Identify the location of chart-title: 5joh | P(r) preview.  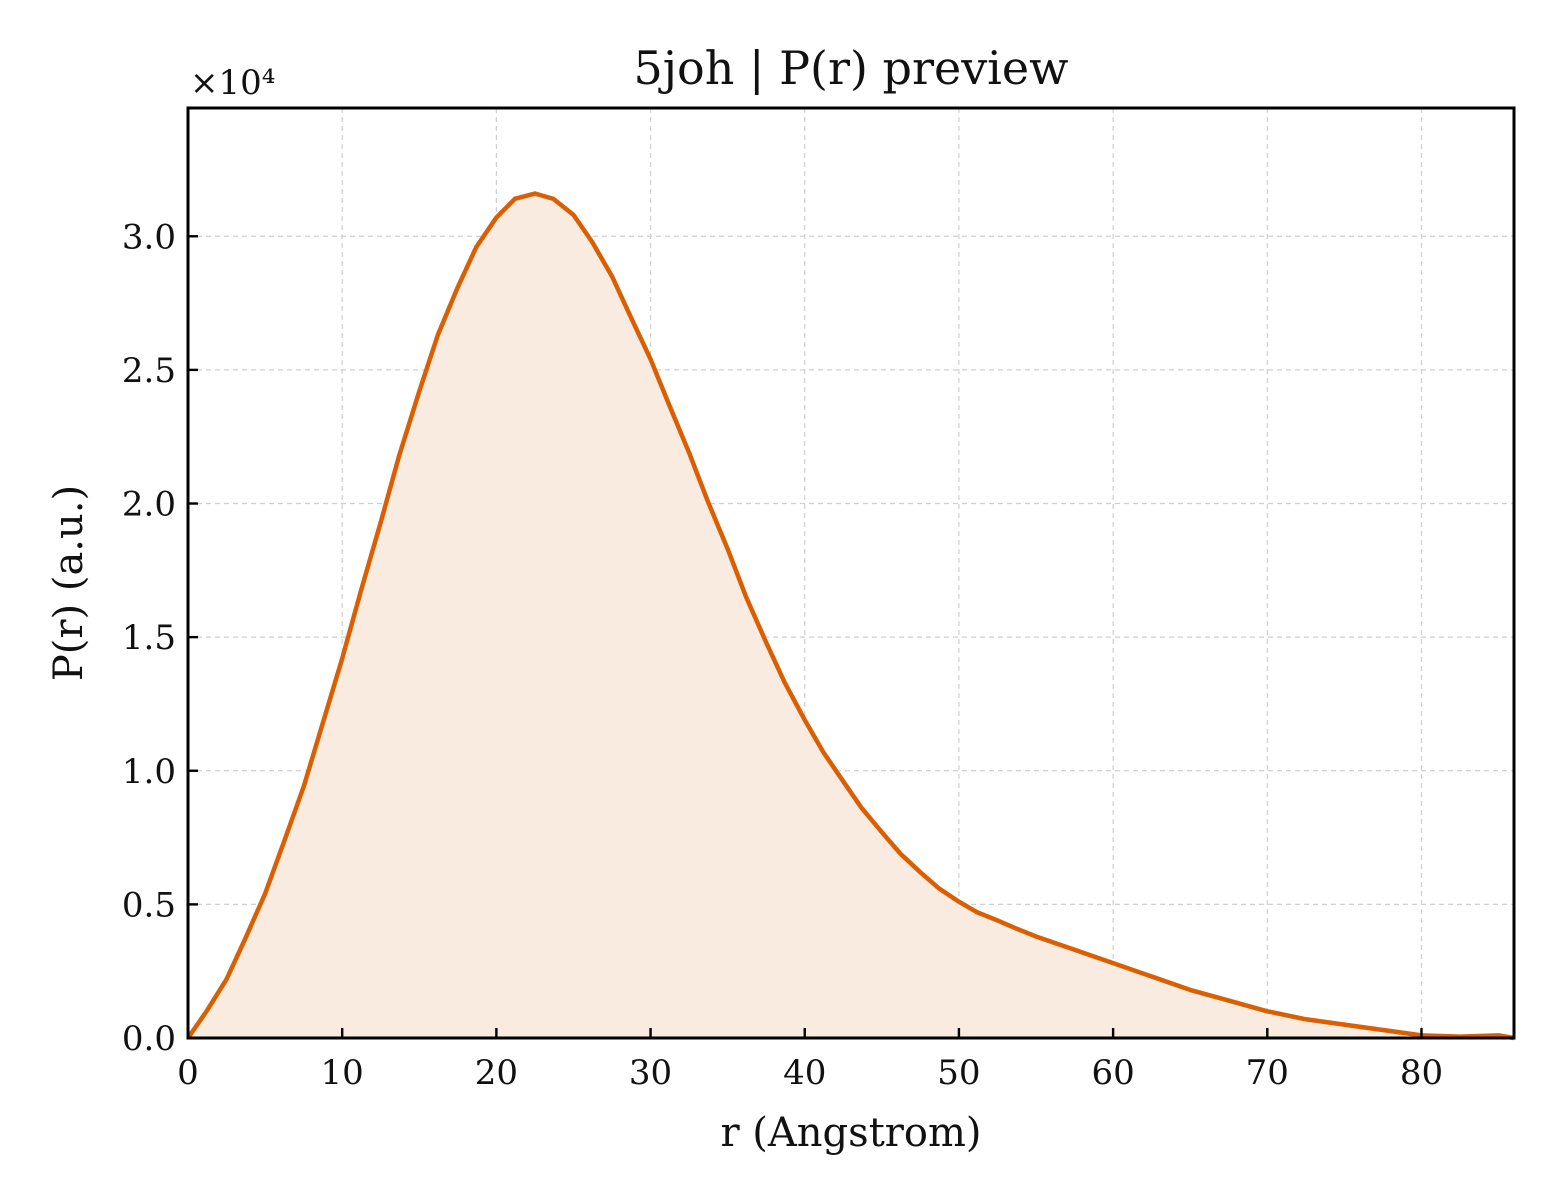
(850, 68).